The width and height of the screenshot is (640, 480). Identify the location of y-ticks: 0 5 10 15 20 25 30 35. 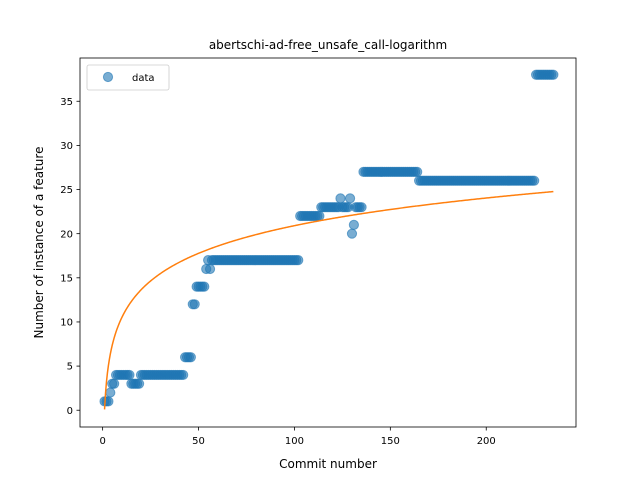
(70, 257).